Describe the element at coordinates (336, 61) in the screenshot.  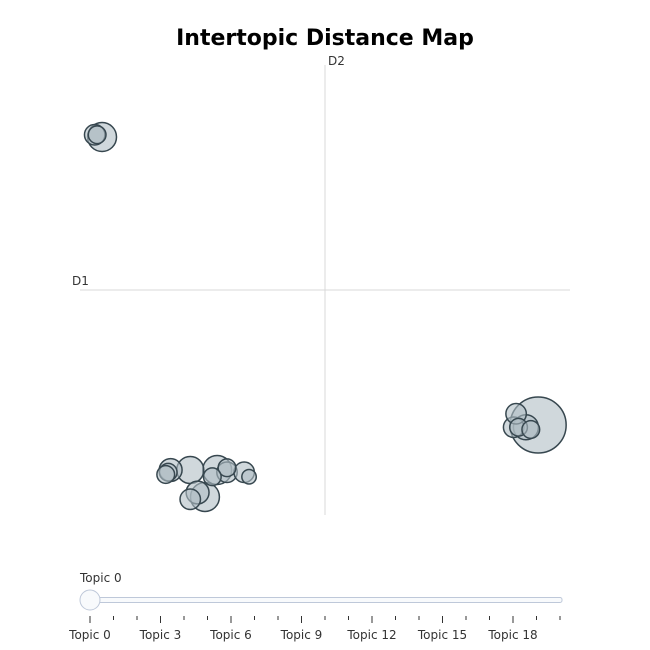
I see `d2-axis-label: D2` at that location.